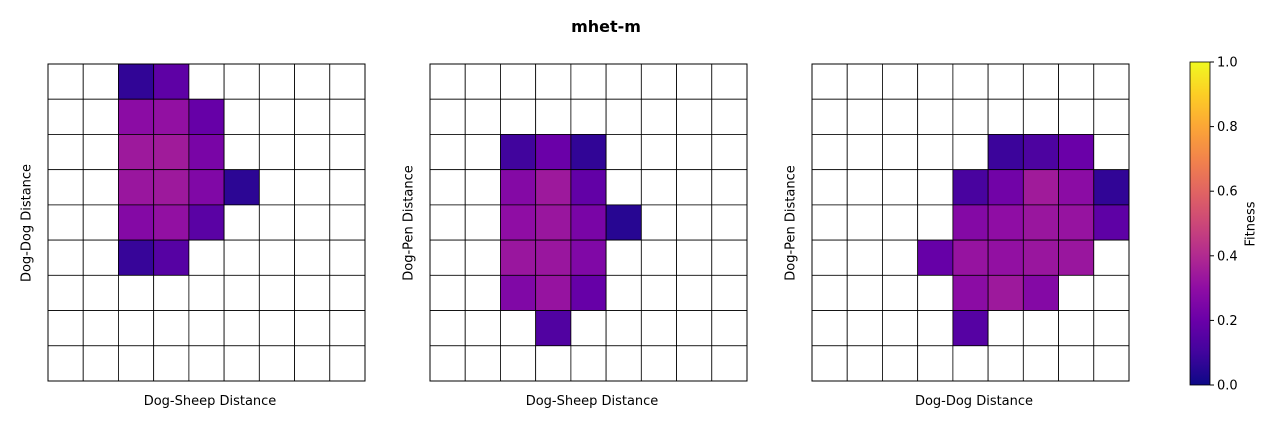  I want to click on panel-2-cell-r2-c8, so click(729, 152).